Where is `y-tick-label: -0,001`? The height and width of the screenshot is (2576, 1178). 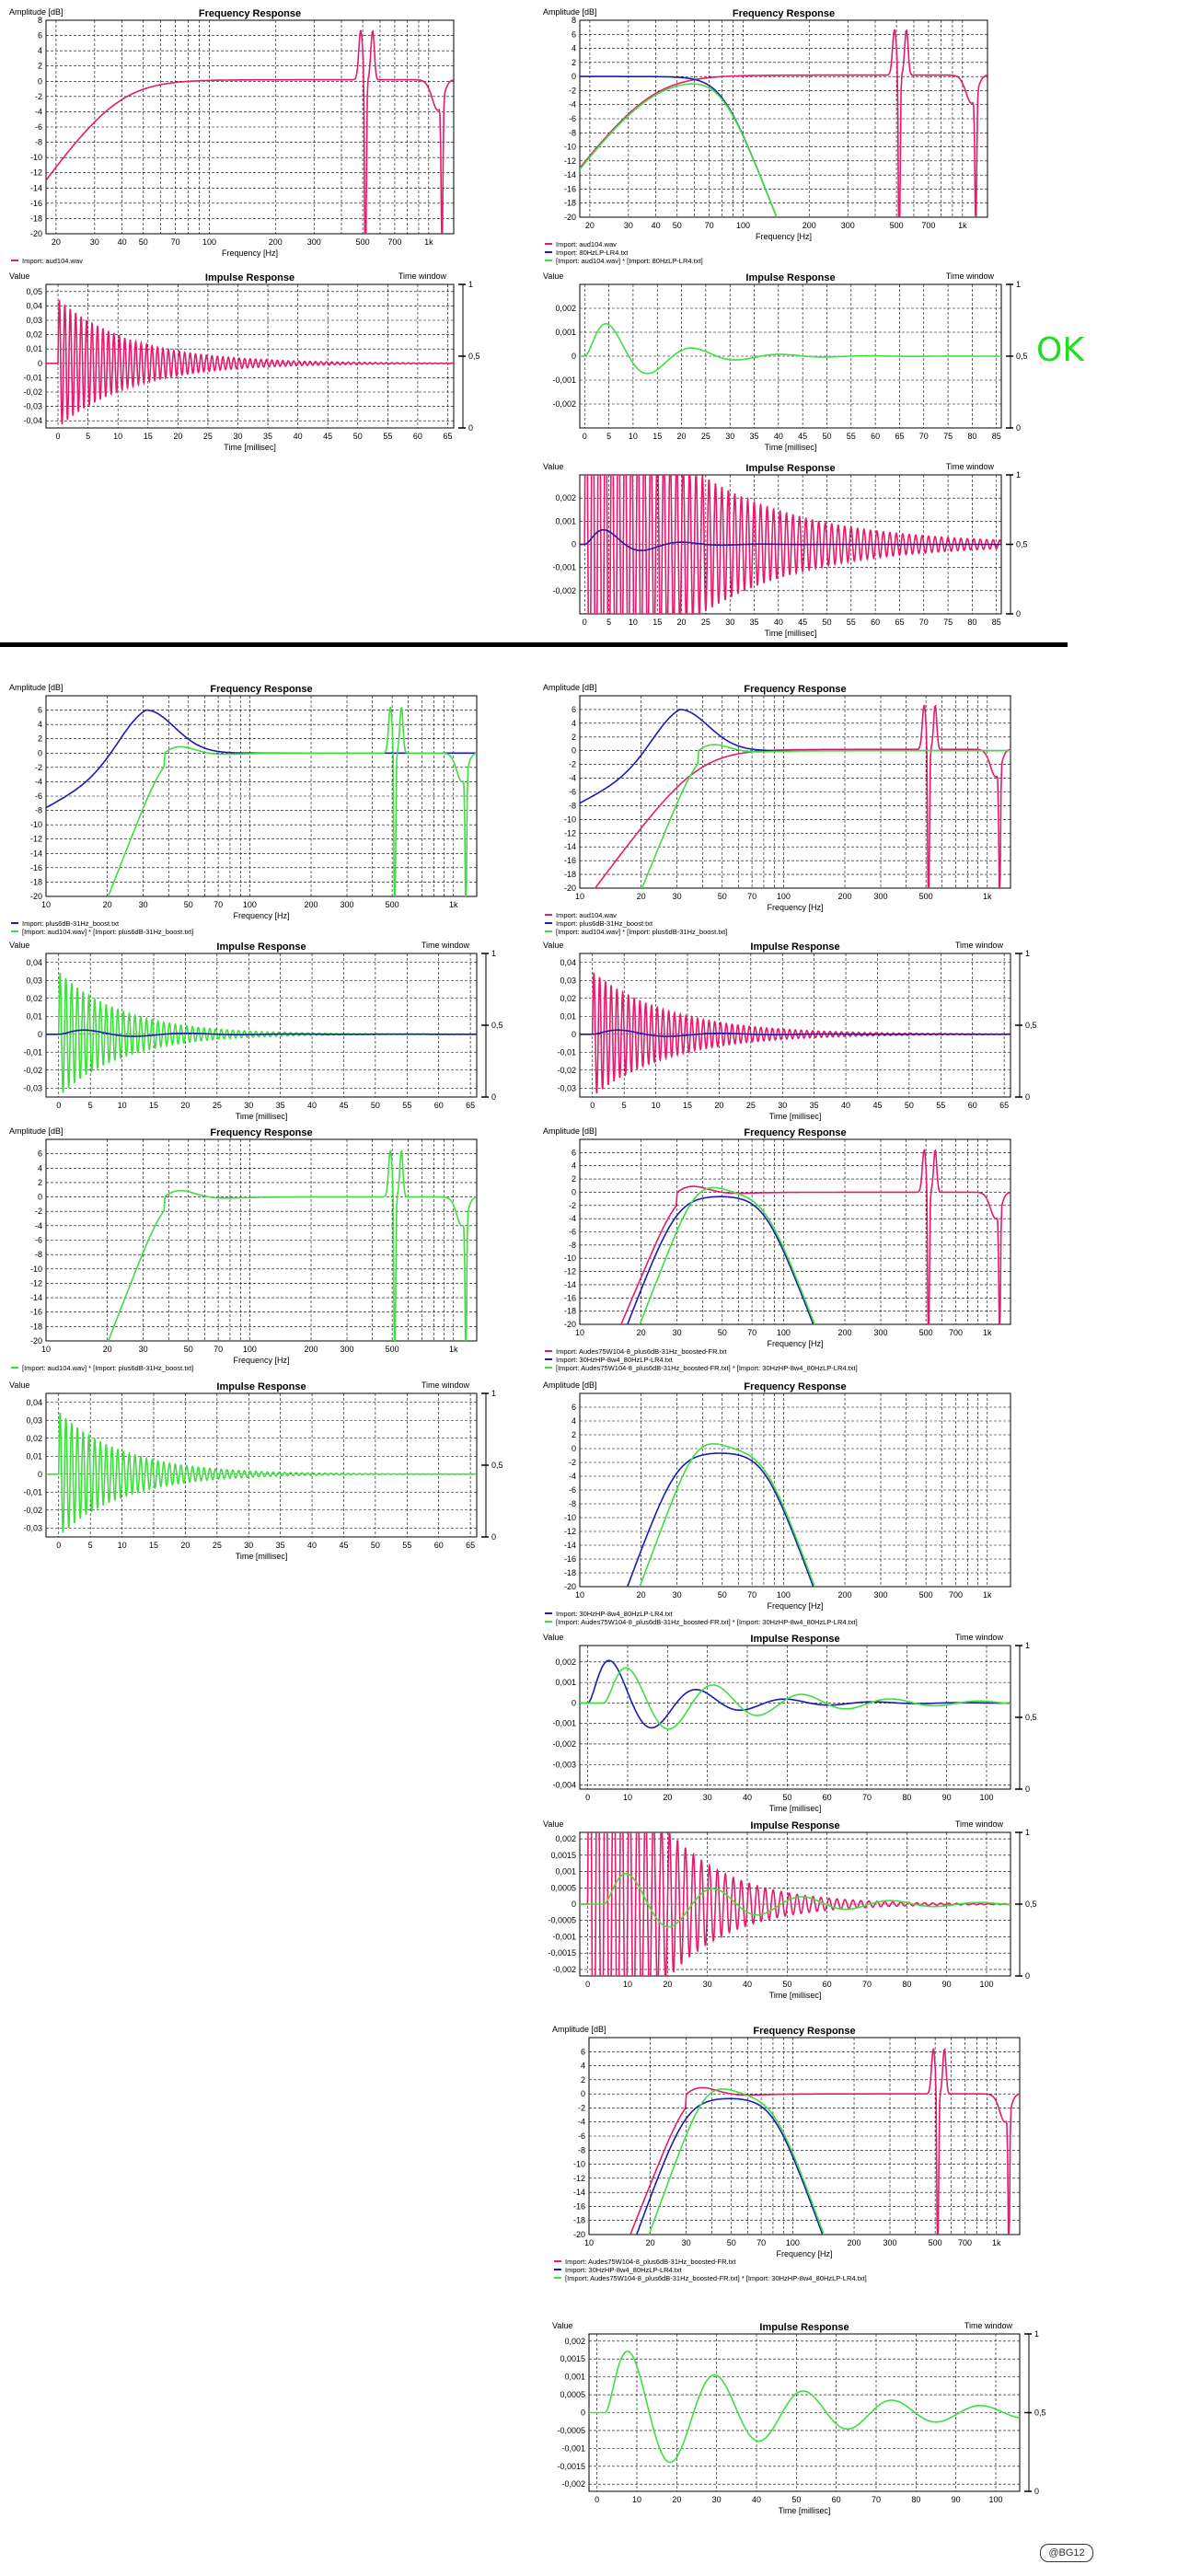 y-tick-label: -0,001 is located at coordinates (564, 1936).